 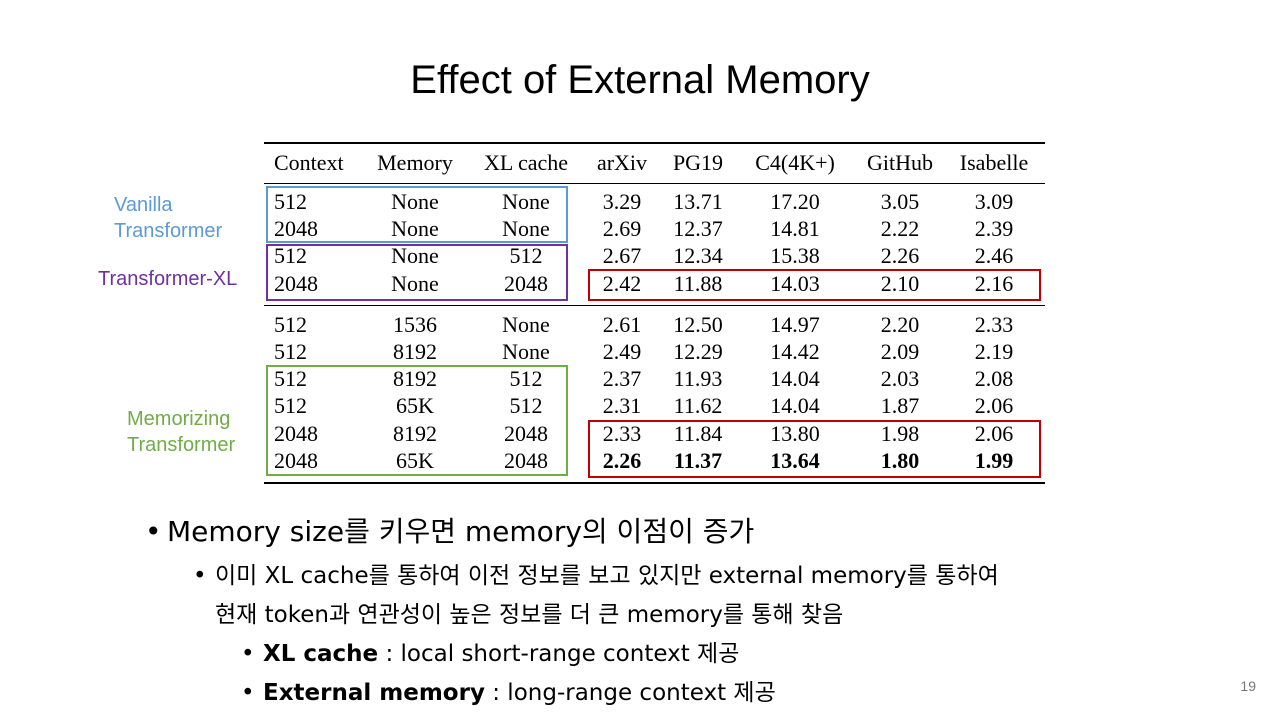 I want to click on table-cell: 11.37, so click(x=698, y=460).